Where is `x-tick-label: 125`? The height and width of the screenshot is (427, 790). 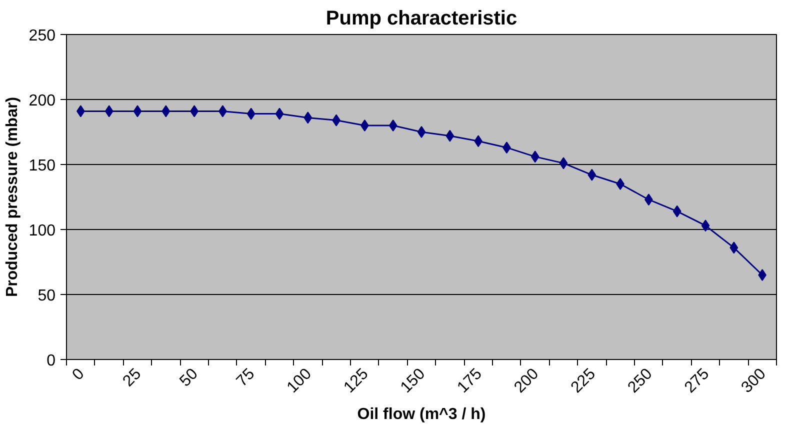
x-tick-label: 125 is located at coordinates (356, 380).